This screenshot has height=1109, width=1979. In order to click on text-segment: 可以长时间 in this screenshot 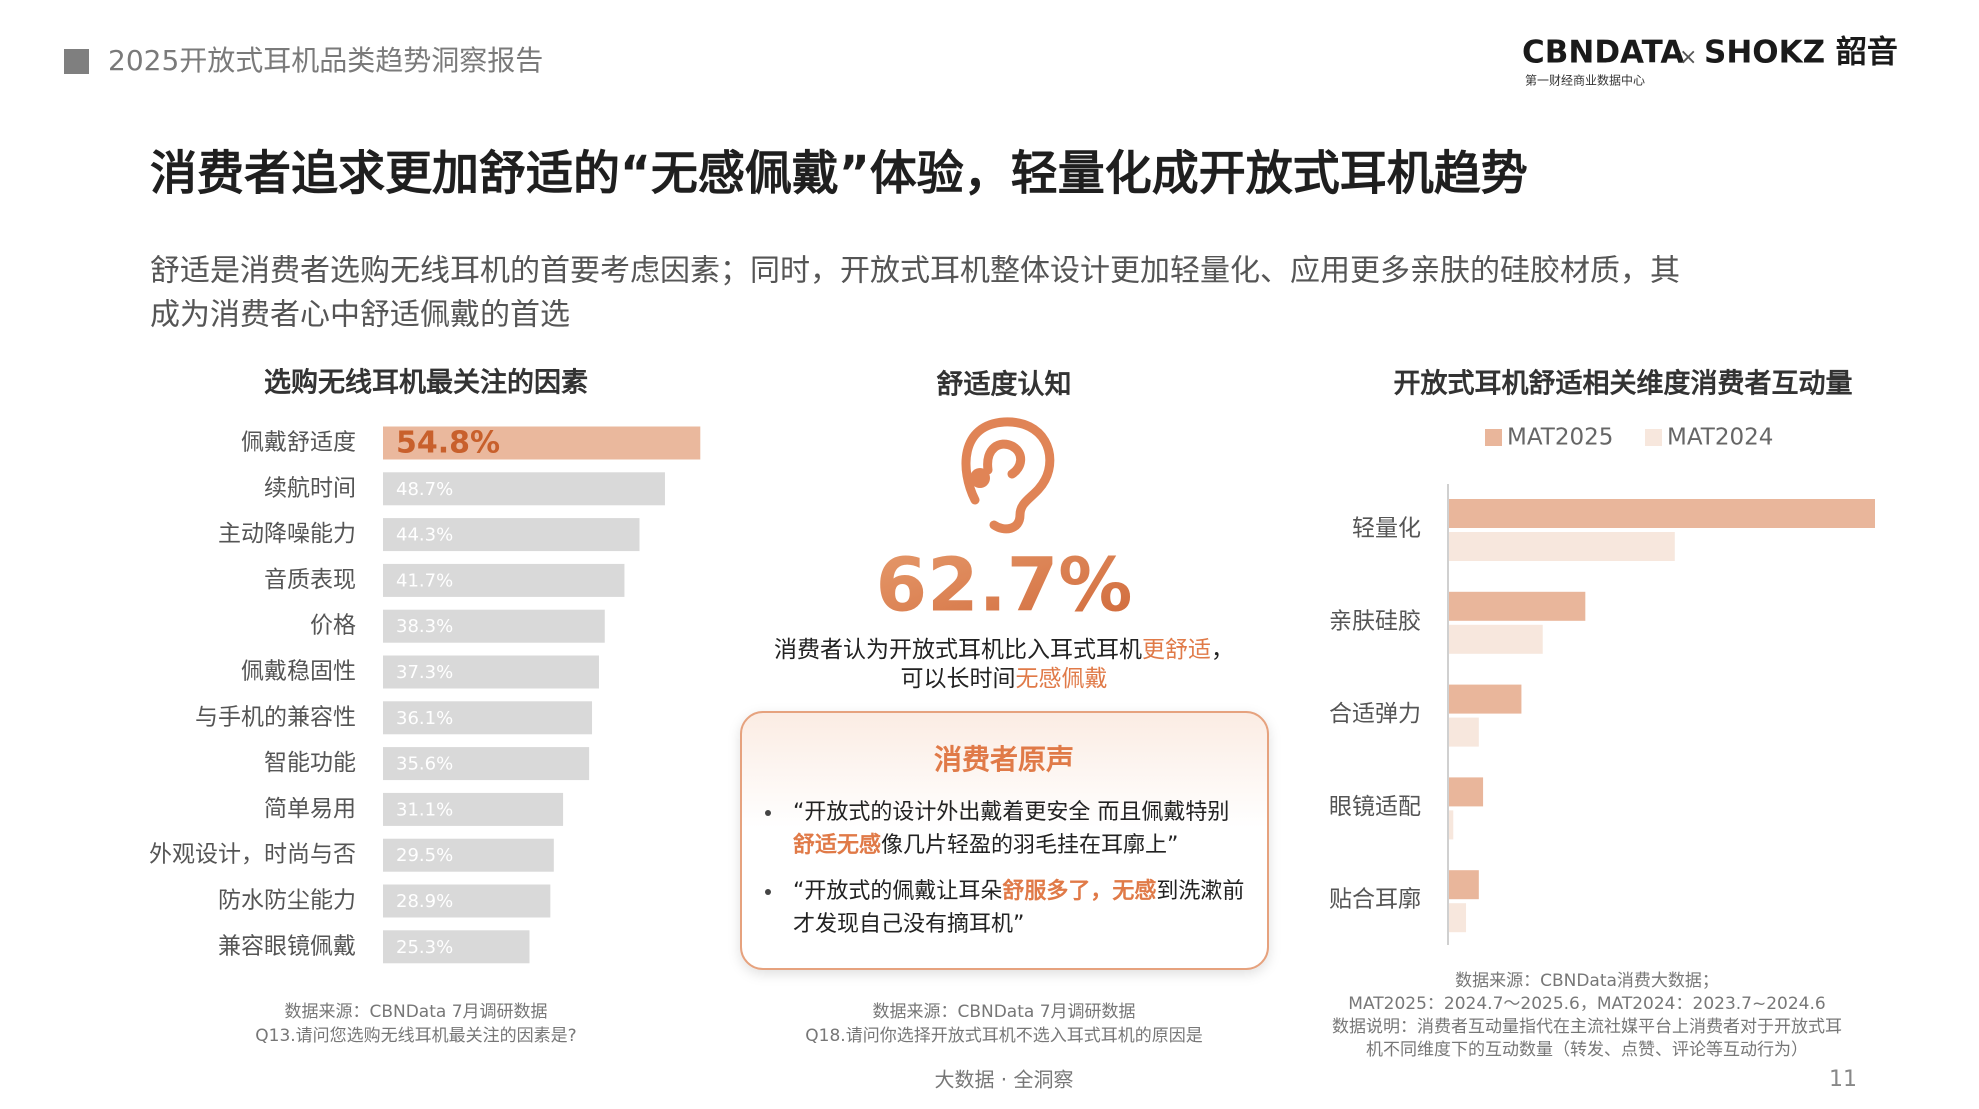, I will do `click(958, 679)`.